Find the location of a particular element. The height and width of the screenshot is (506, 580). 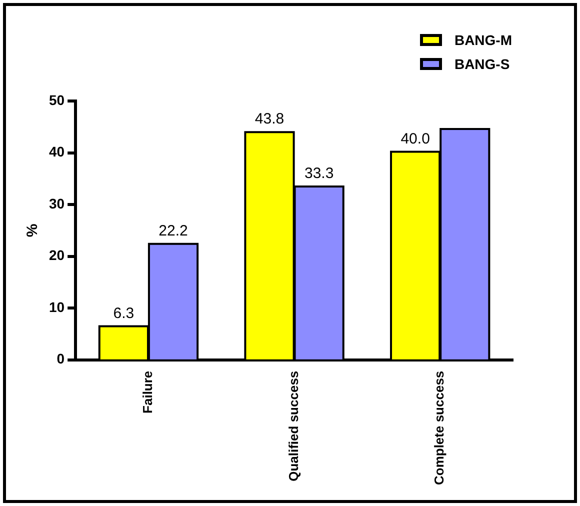

y-tick-label: 20 is located at coordinates (56, 255).